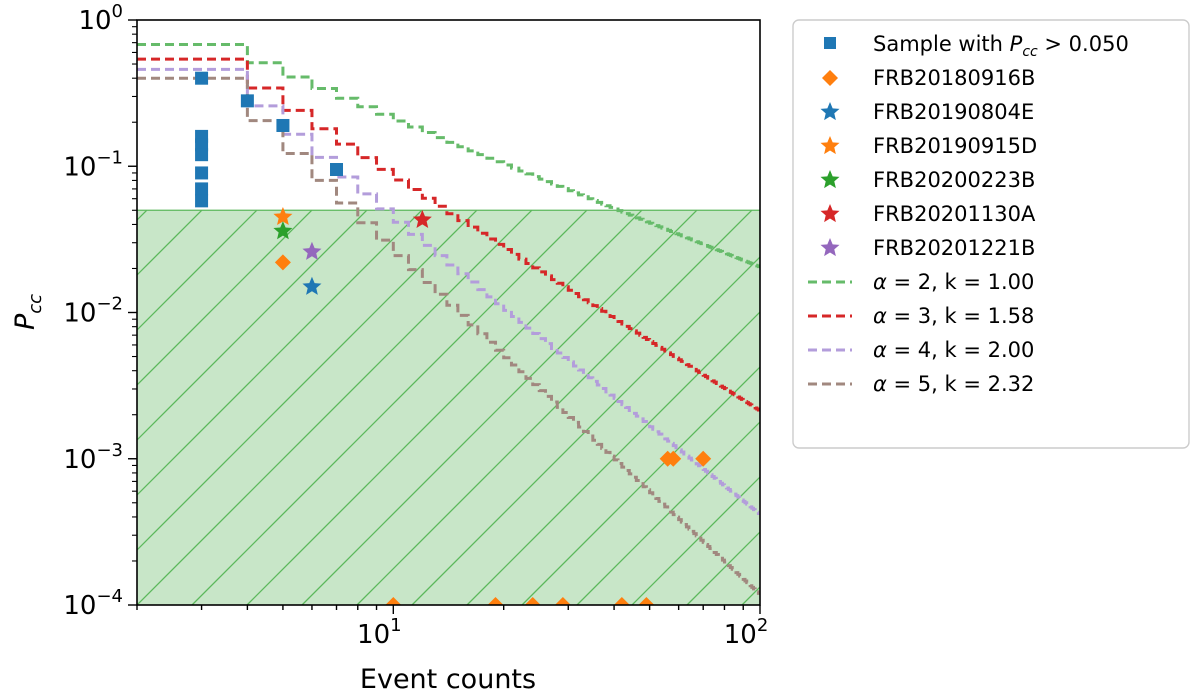  I want to click on legend-label-alpha-2: α = 2, k = 1.00, so click(953, 282).